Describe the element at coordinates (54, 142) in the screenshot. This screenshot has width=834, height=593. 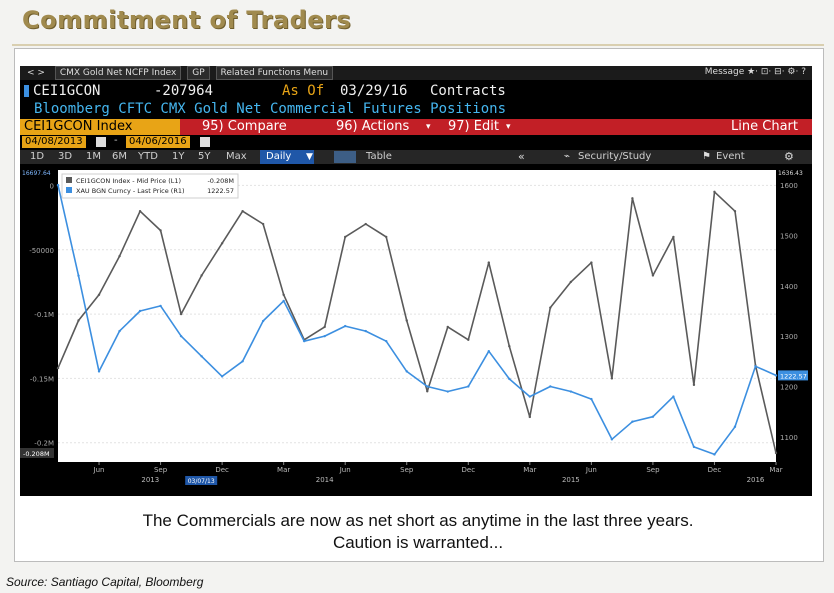
I see `start-date-field: 04/08/2013` at that location.